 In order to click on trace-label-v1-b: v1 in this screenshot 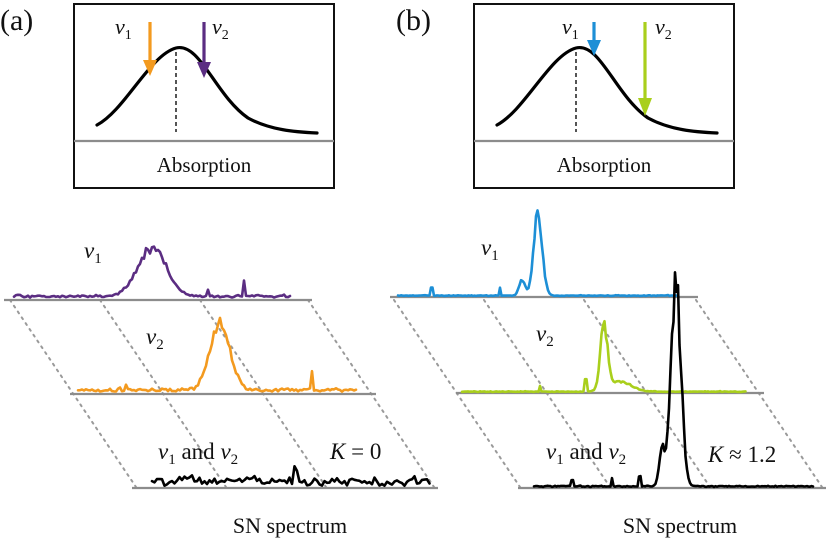, I will do `click(490, 249)`.